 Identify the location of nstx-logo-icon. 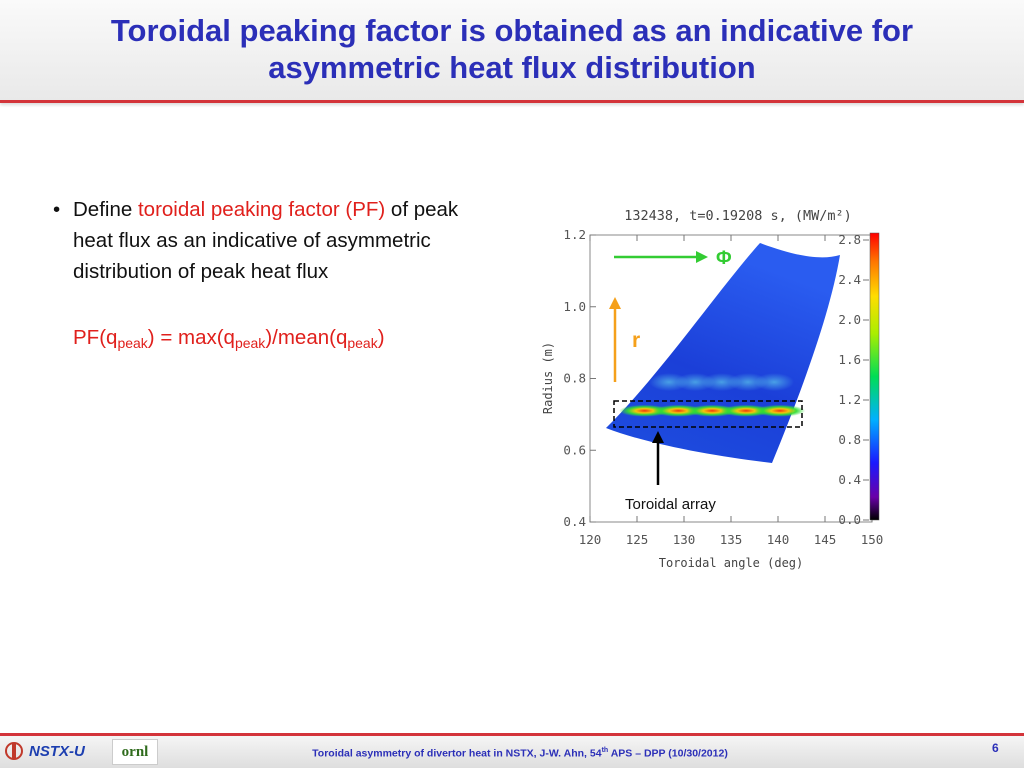
(14, 751).